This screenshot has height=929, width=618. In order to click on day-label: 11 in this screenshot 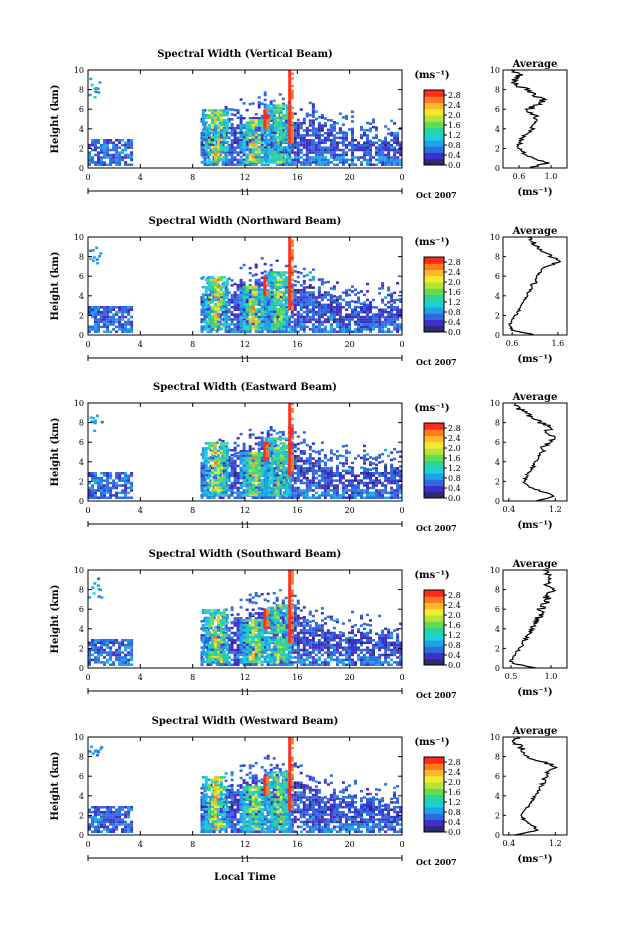, I will do `click(245, 359)`.